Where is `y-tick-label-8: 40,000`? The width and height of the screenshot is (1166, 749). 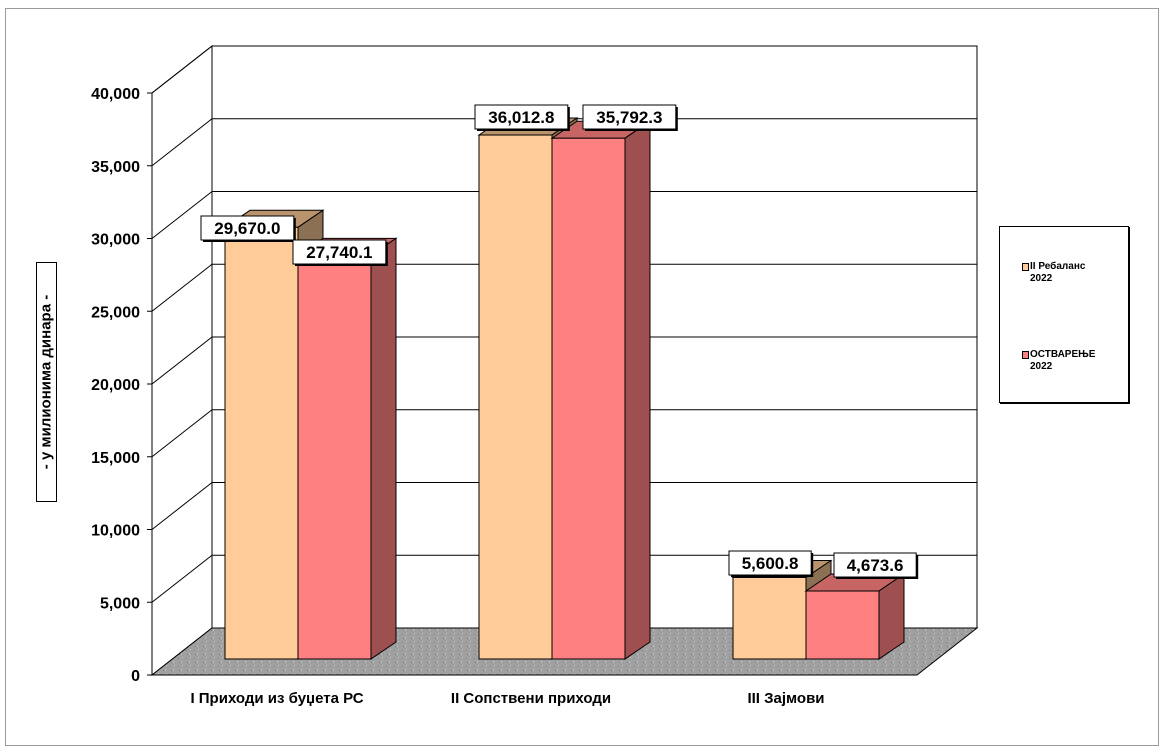 y-tick-label-8: 40,000 is located at coordinates (115, 94).